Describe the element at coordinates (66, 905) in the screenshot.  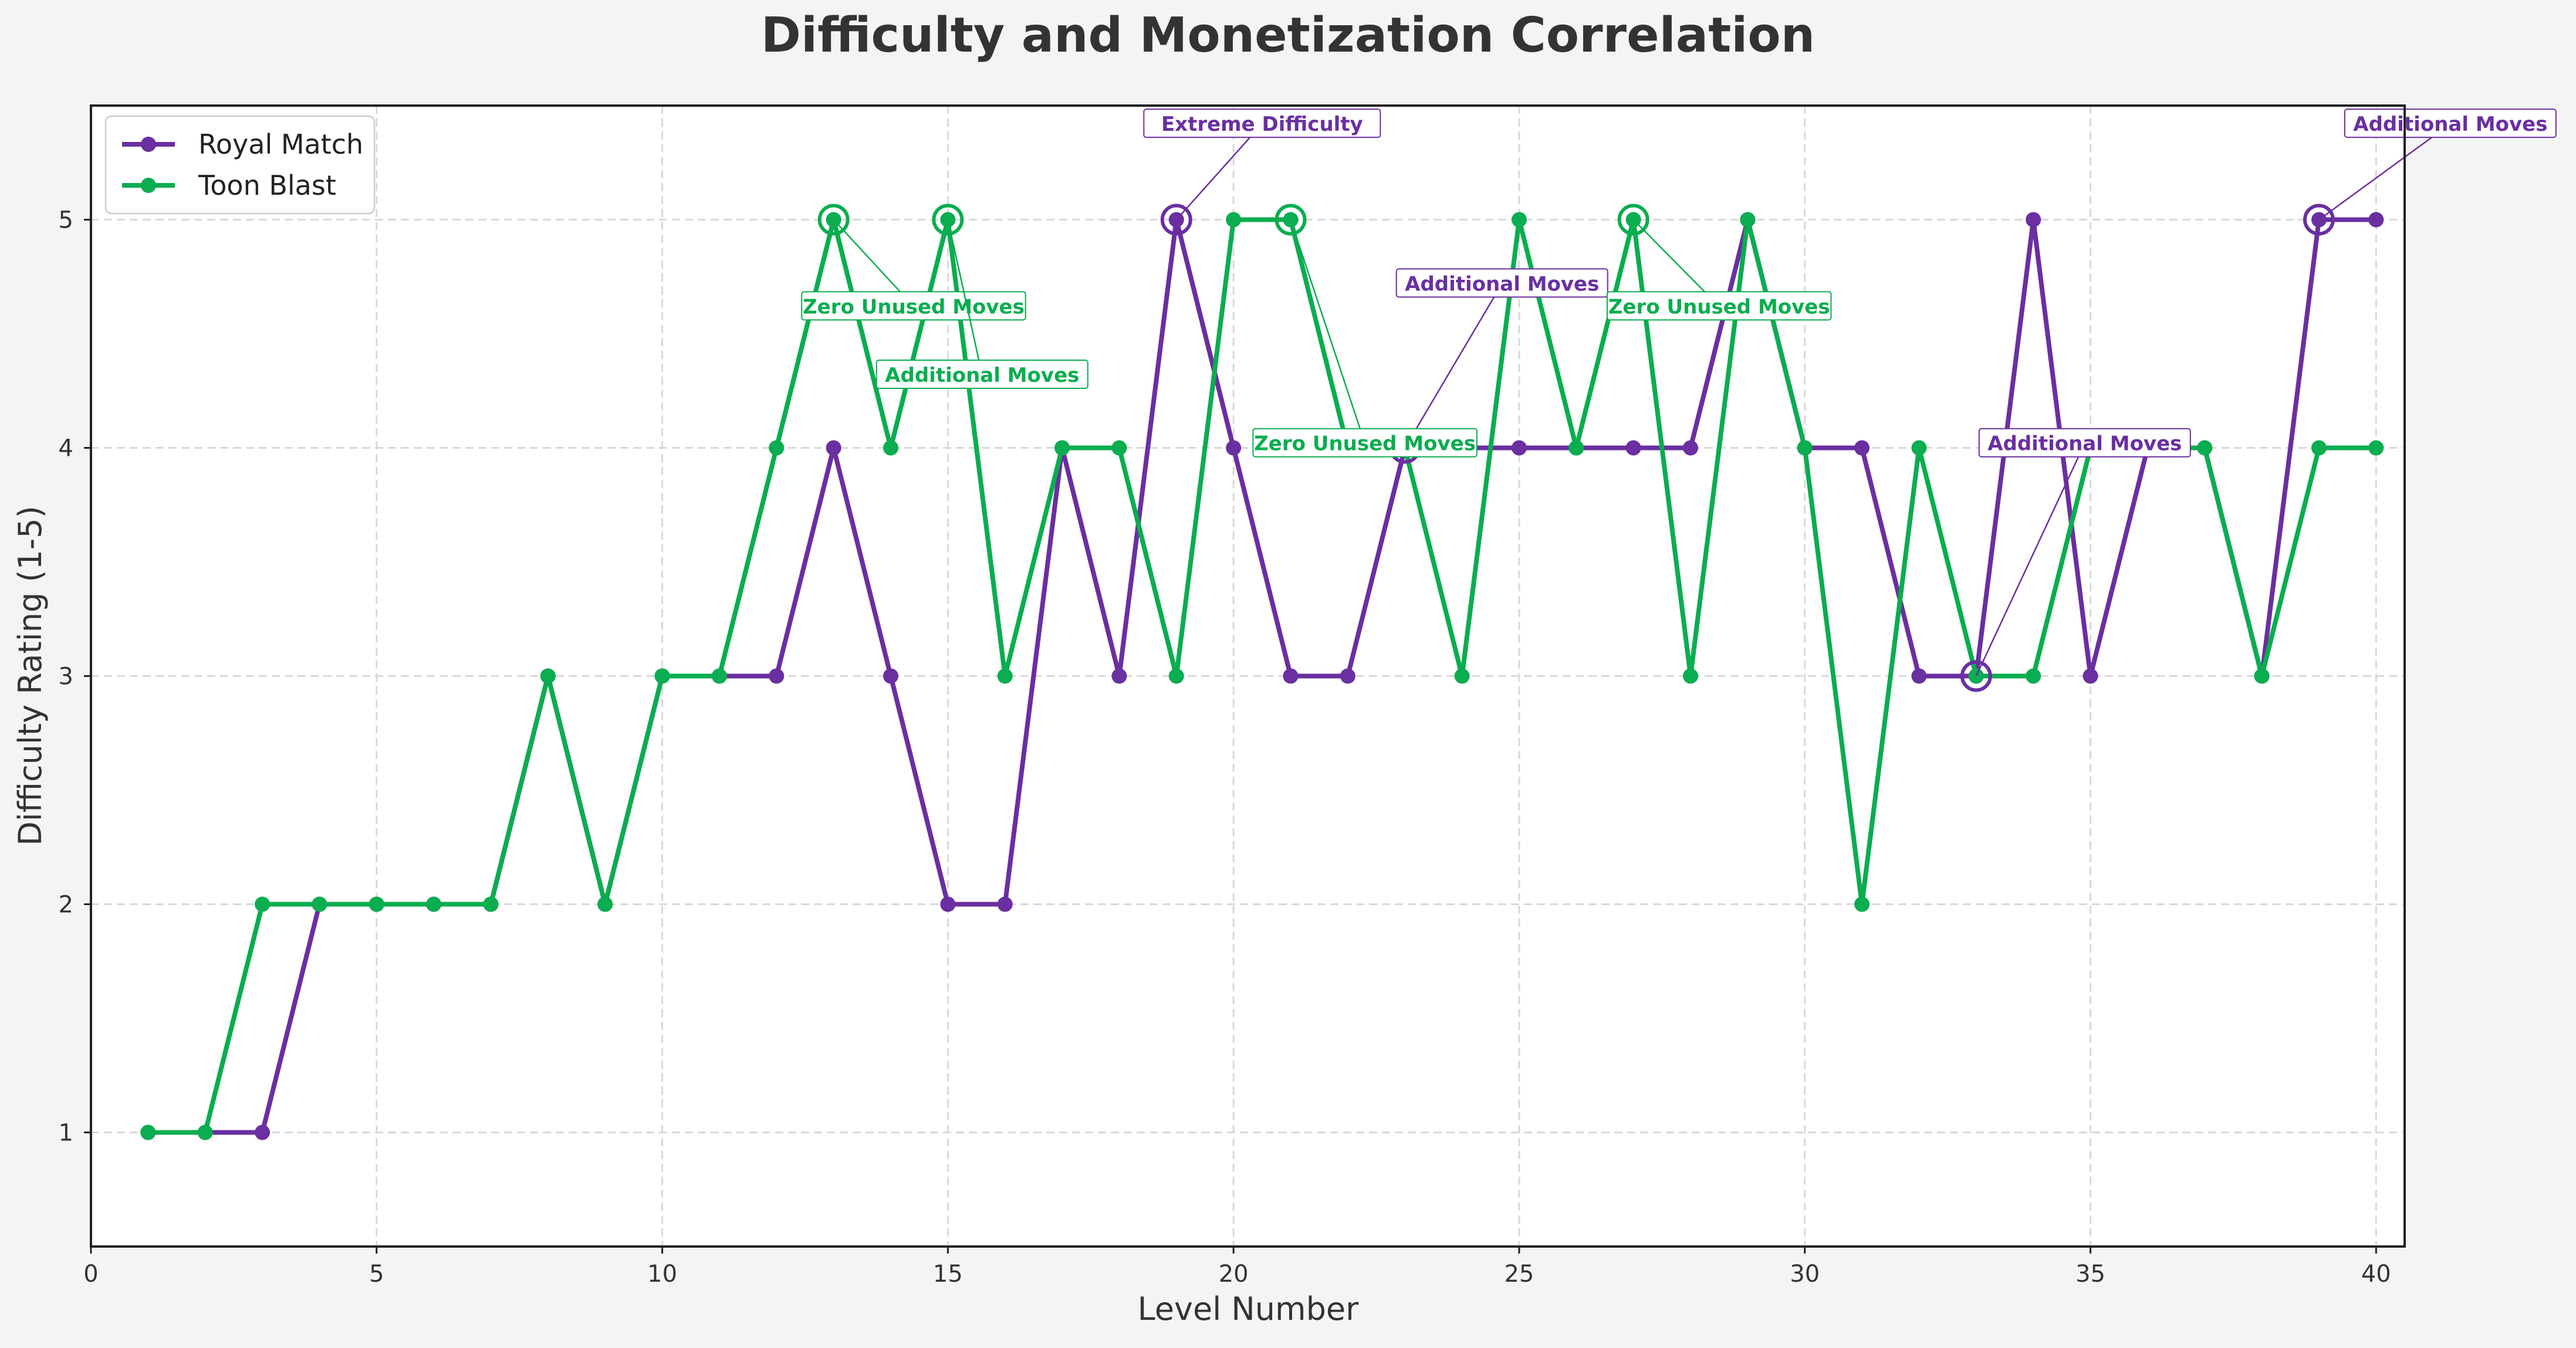
I see `y-tick-label: 2` at that location.